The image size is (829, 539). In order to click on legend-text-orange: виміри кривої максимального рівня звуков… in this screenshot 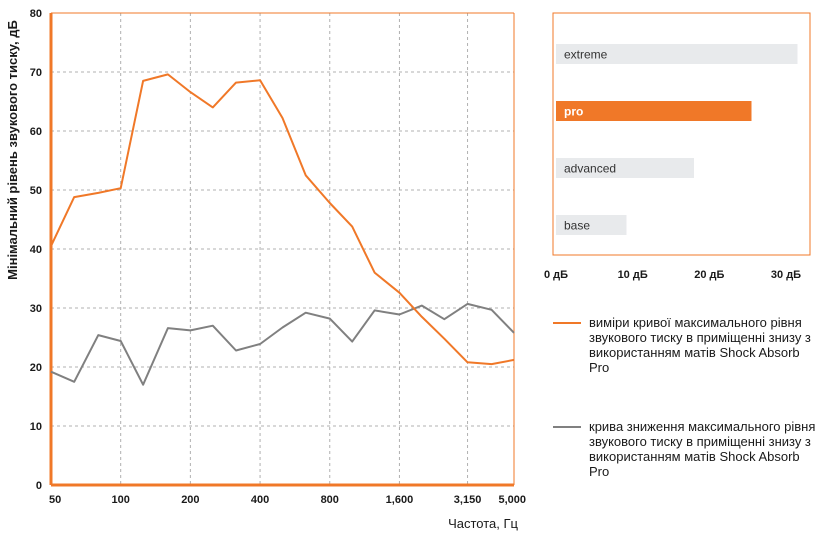, I will do `click(700, 345)`.